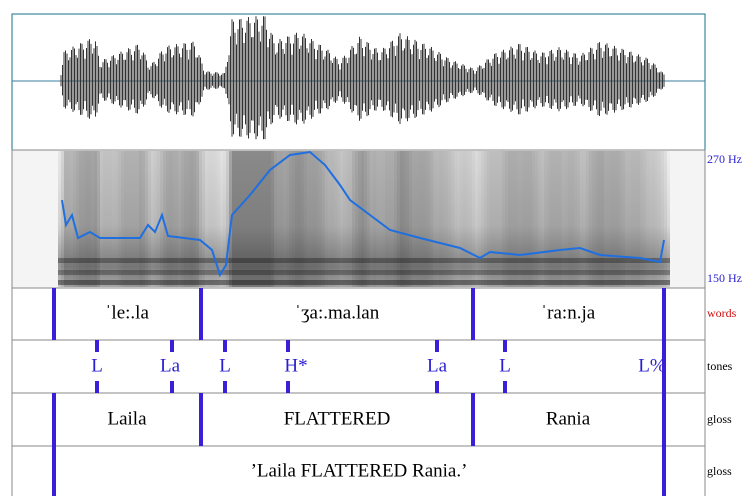  Describe the element at coordinates (225, 365) in the screenshot. I see `tone-label: L` at that location.